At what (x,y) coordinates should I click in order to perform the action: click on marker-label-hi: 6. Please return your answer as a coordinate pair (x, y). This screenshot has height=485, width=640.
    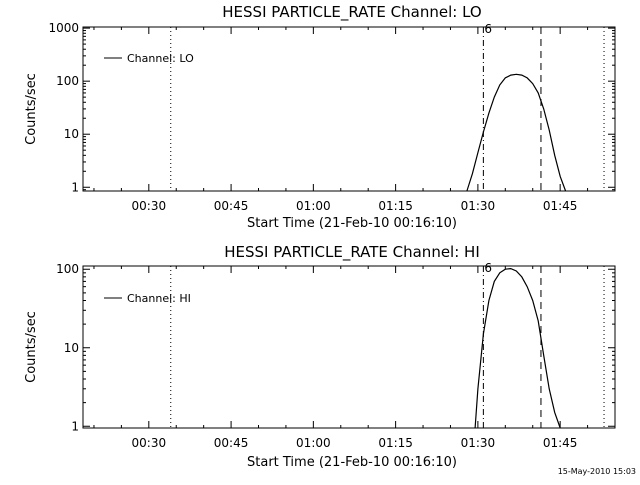
    Looking at the image, I should click on (488, 268).